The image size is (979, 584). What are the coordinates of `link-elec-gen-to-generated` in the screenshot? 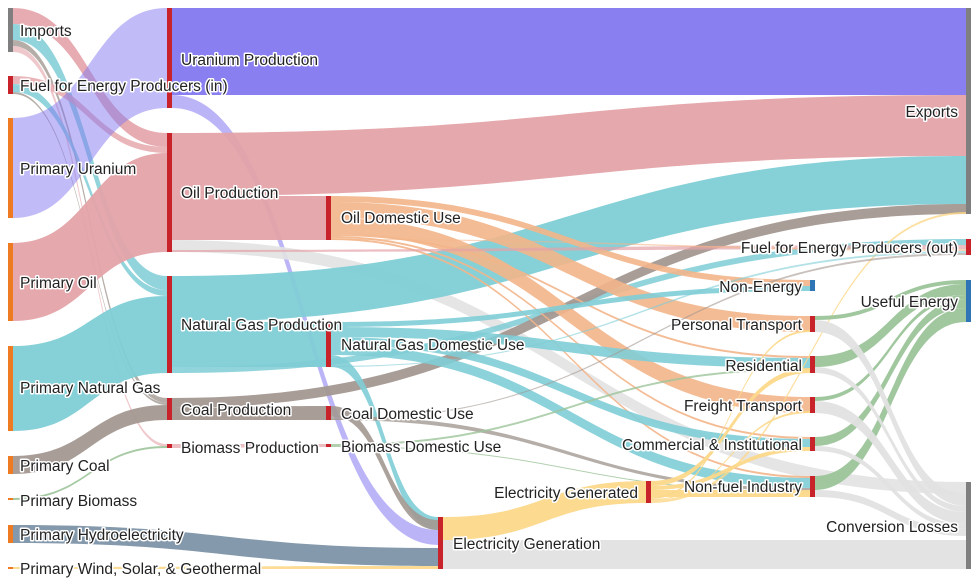 It's located at (544, 510).